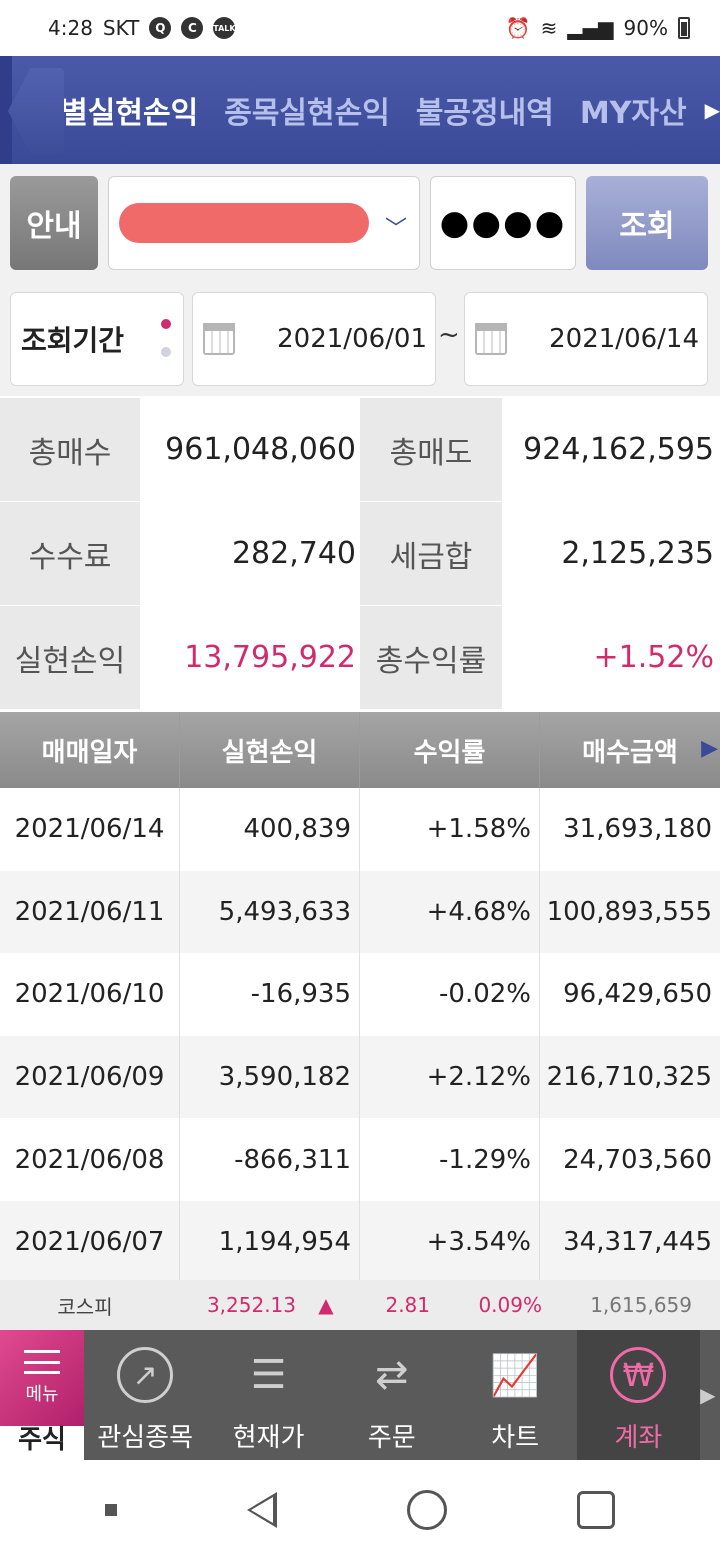 The image size is (720, 1560). What do you see at coordinates (270, 1242) in the screenshot?
I see `row-pnl: 1,194,954` at bounding box center [270, 1242].